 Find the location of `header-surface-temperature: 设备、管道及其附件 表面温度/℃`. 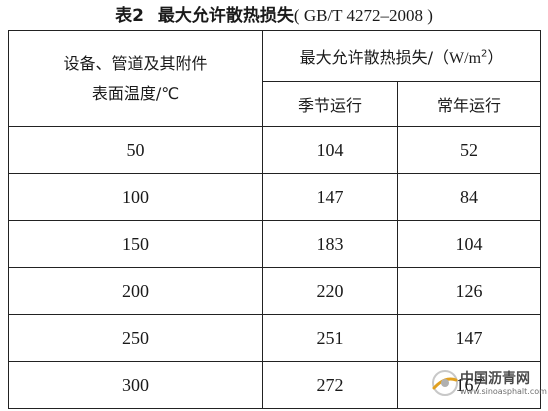

header-surface-temperature: 设备、管道及其附件 表面温度/℃ is located at coordinates (135, 78).